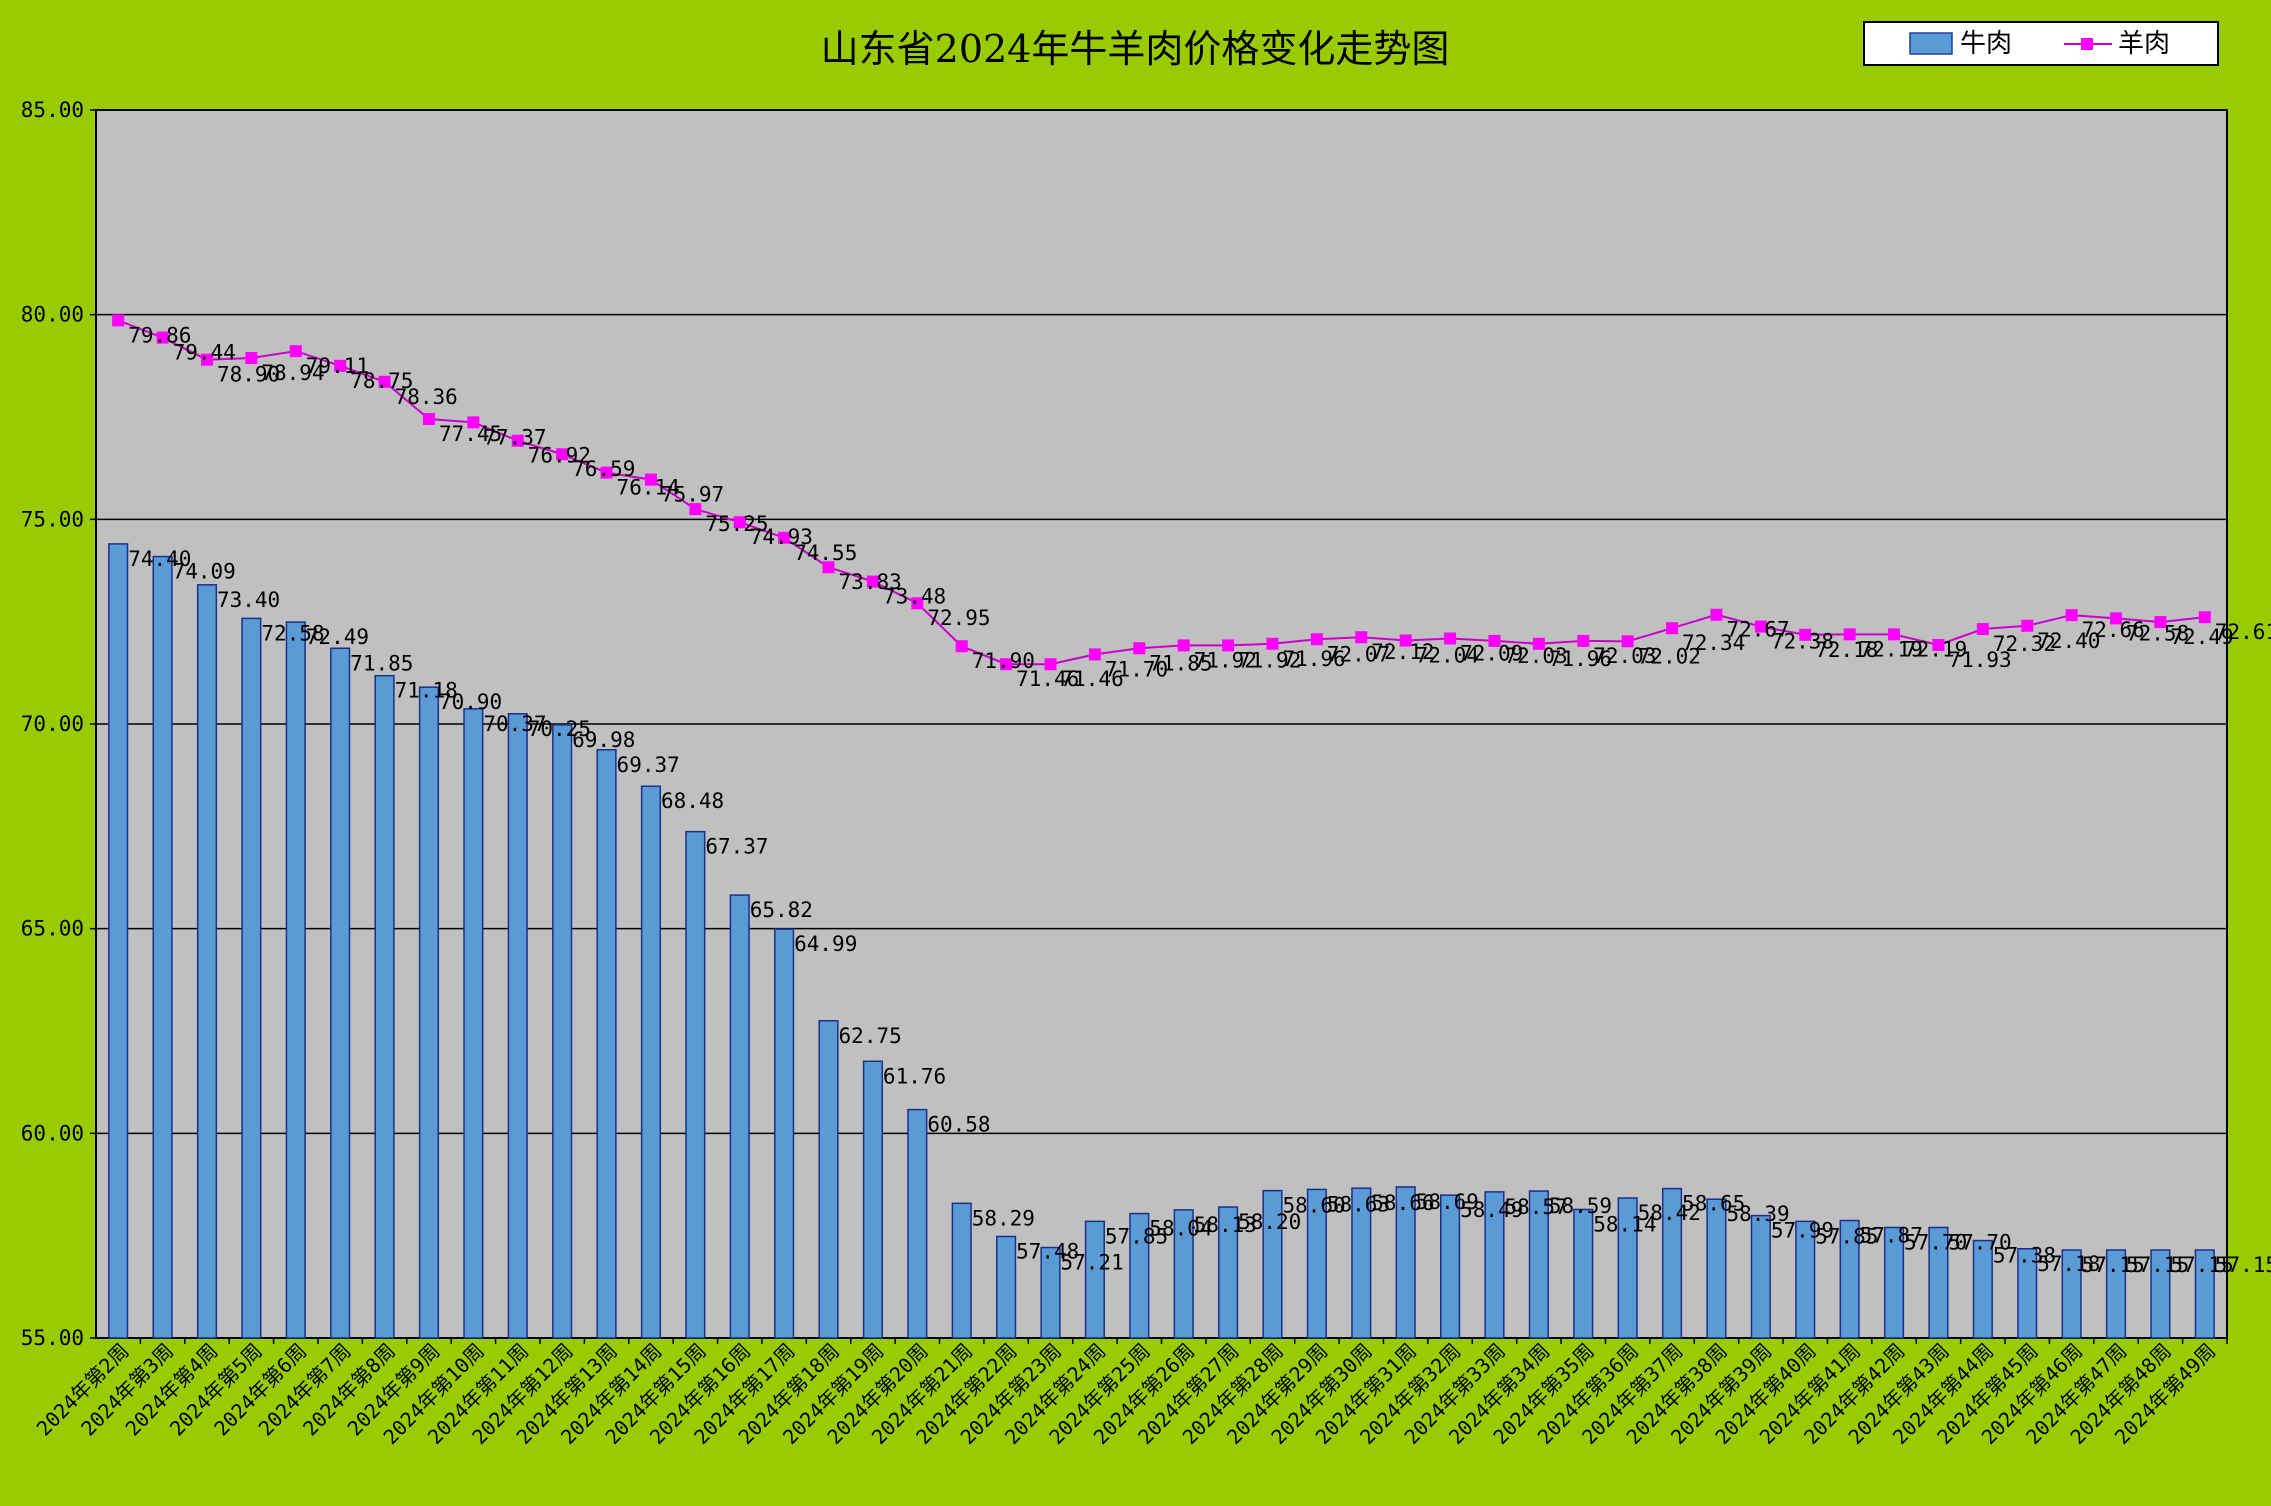 The width and height of the screenshot is (2271, 1506). I want to click on legend-beef-swatch, so click(1931, 43).